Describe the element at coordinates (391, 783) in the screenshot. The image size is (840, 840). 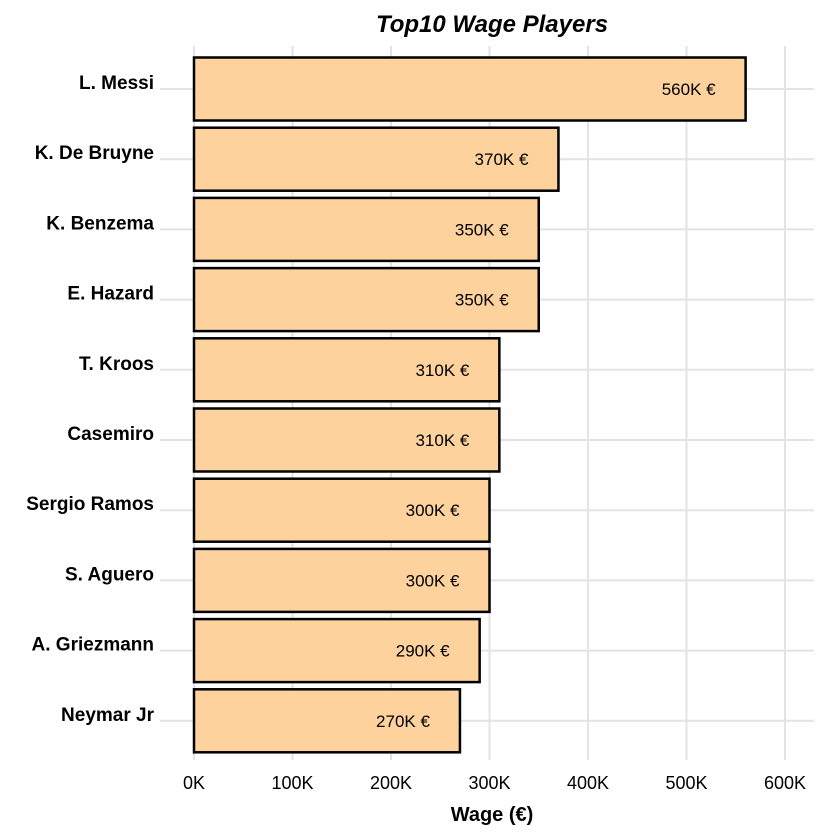
I see `x-tick-label: 200K` at that location.